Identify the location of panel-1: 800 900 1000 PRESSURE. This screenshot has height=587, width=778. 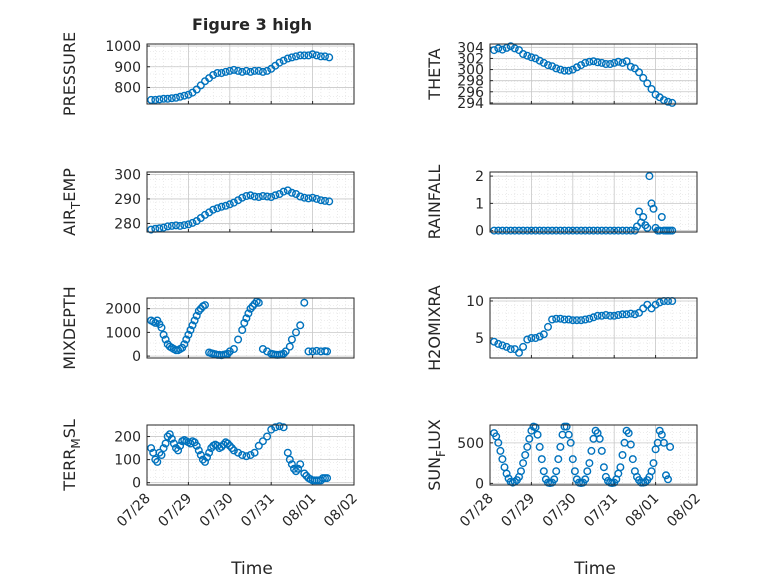
(207, 74).